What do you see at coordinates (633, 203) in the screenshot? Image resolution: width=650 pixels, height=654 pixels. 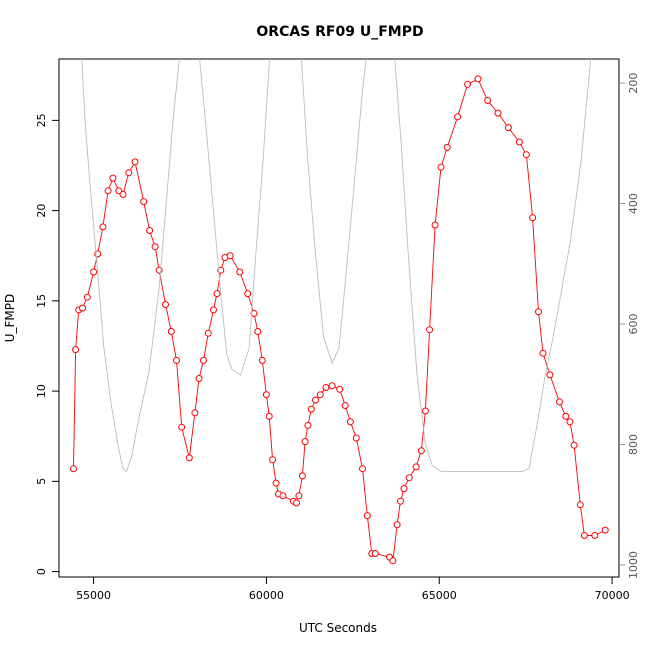 I see `y2-tick-label-1: 400` at bounding box center [633, 203].